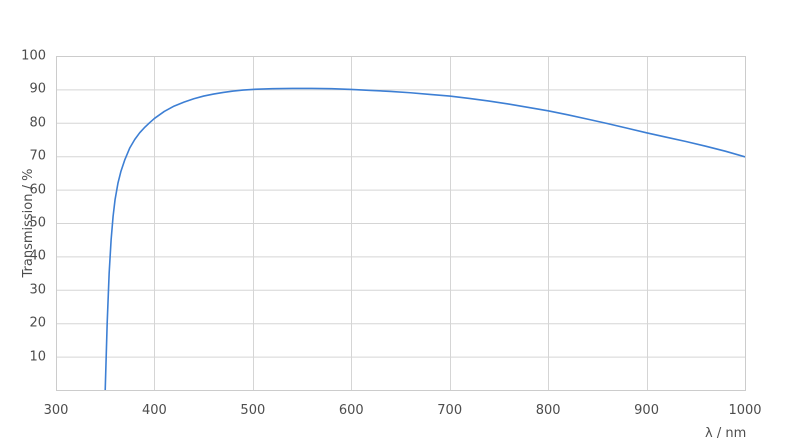 The width and height of the screenshot is (800, 446). What do you see at coordinates (646, 410) in the screenshot?
I see `x-axis-tick-label: 900` at bounding box center [646, 410].